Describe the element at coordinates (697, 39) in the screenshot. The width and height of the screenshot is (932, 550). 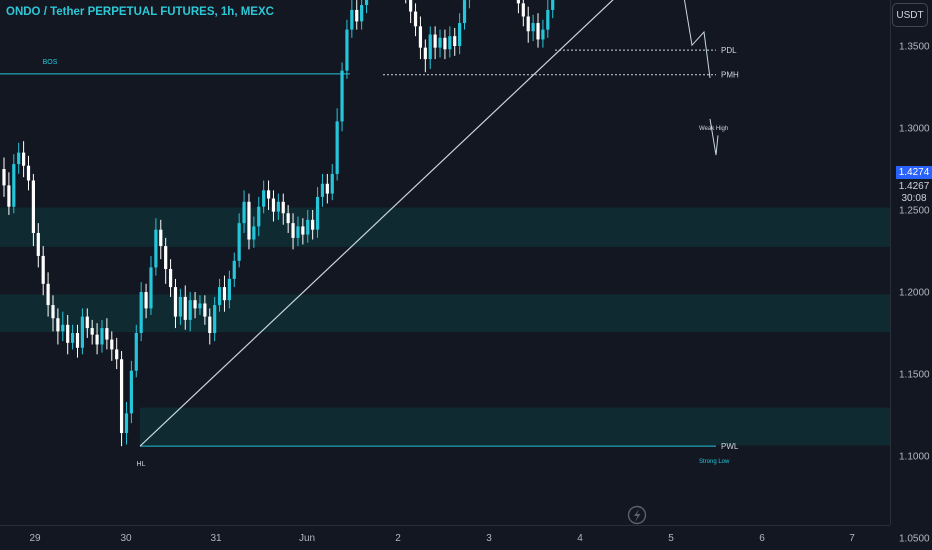
I see `projection-down` at that location.